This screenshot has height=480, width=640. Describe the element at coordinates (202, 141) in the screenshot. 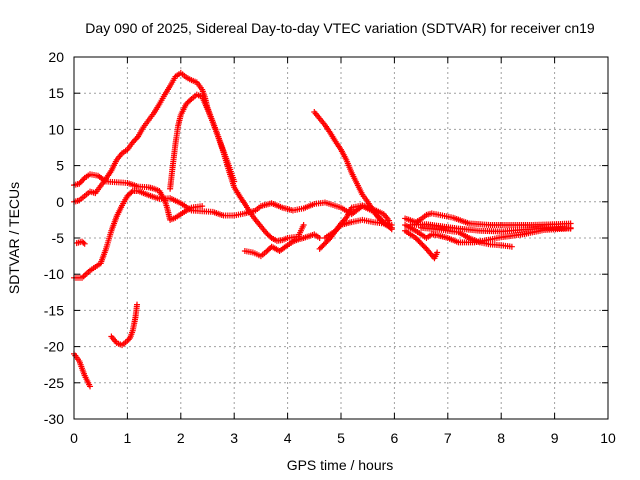

I see `series-s5` at that location.